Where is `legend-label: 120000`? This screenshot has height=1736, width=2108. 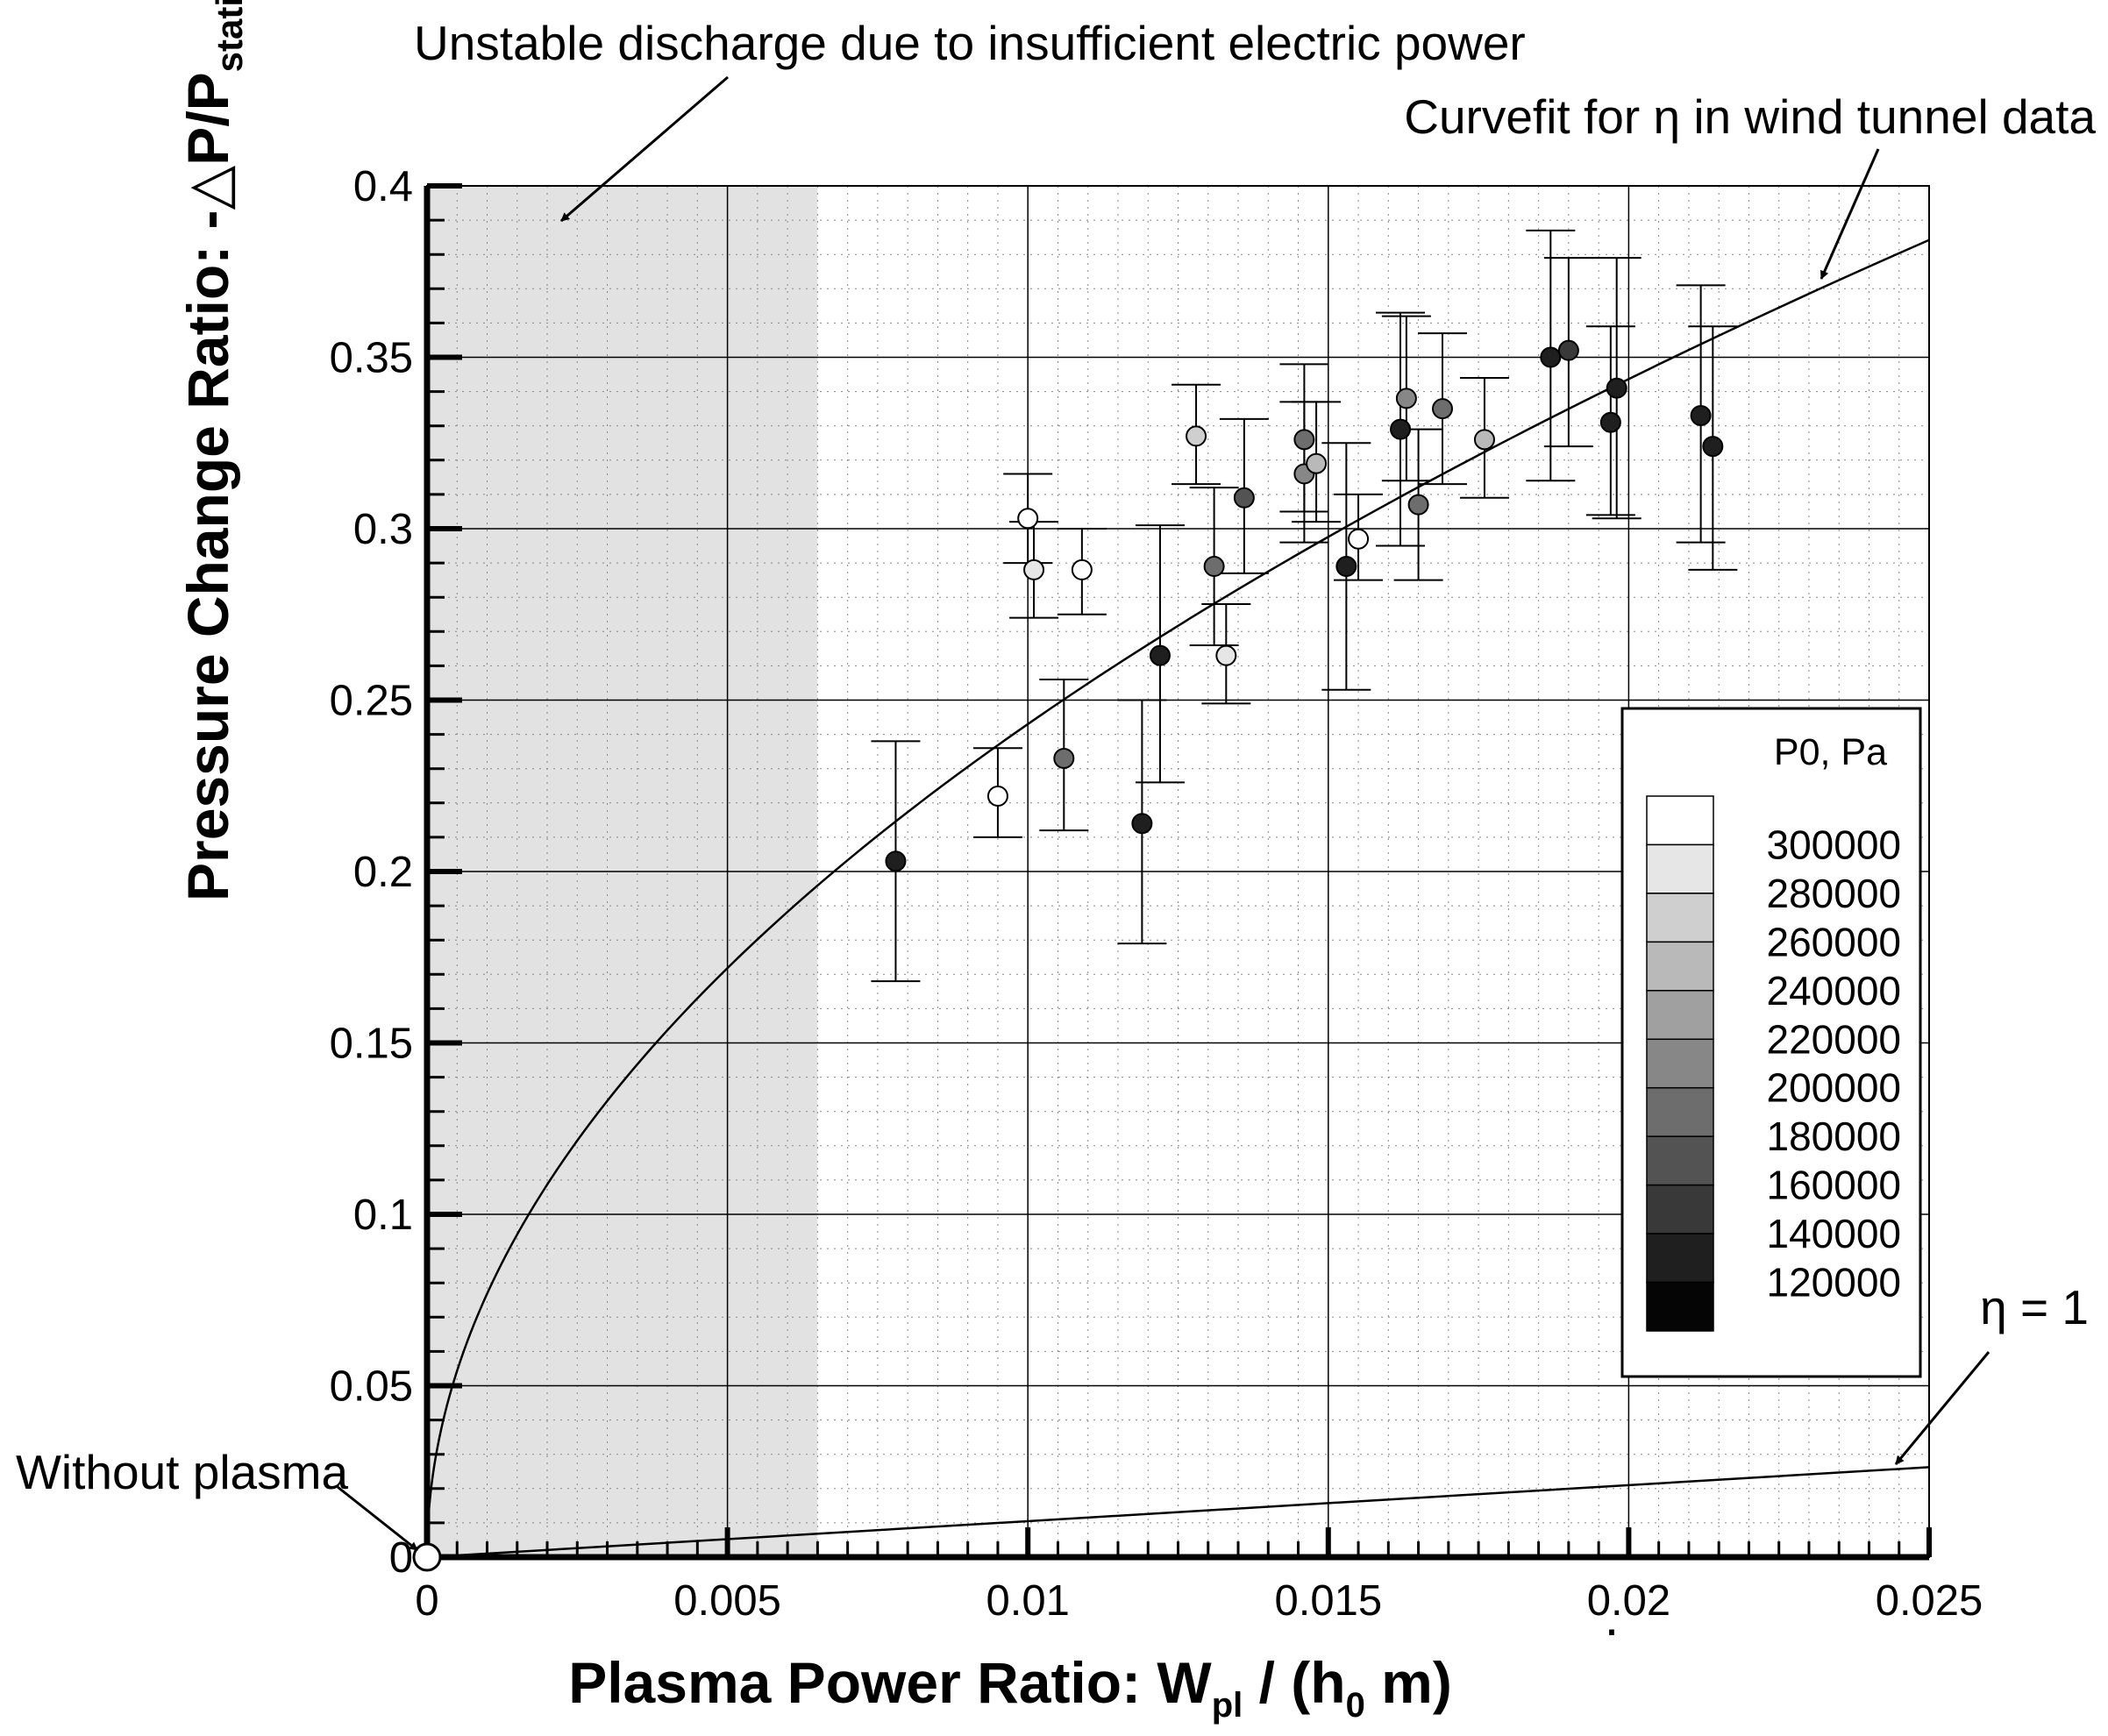
legend-label: 120000 is located at coordinates (1834, 1283).